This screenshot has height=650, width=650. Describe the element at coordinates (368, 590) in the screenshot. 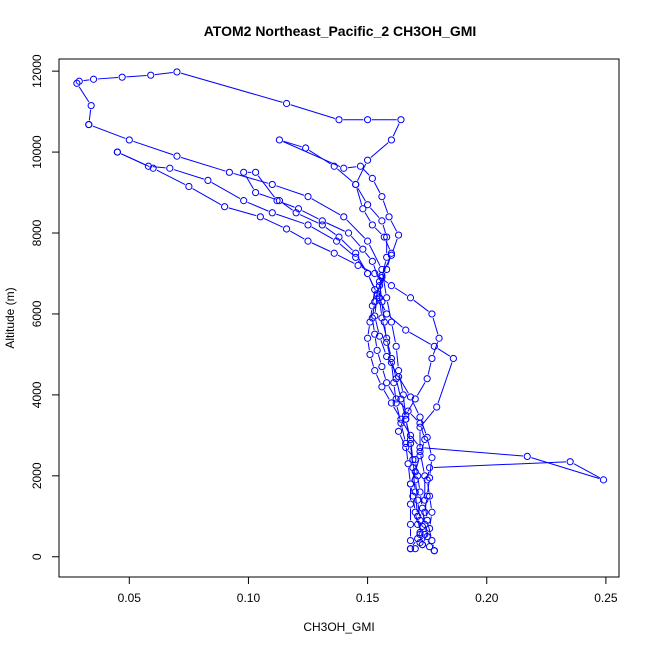

I see `x-axis: 0.05 0.10 0.15 0.20 0.25` at that location.